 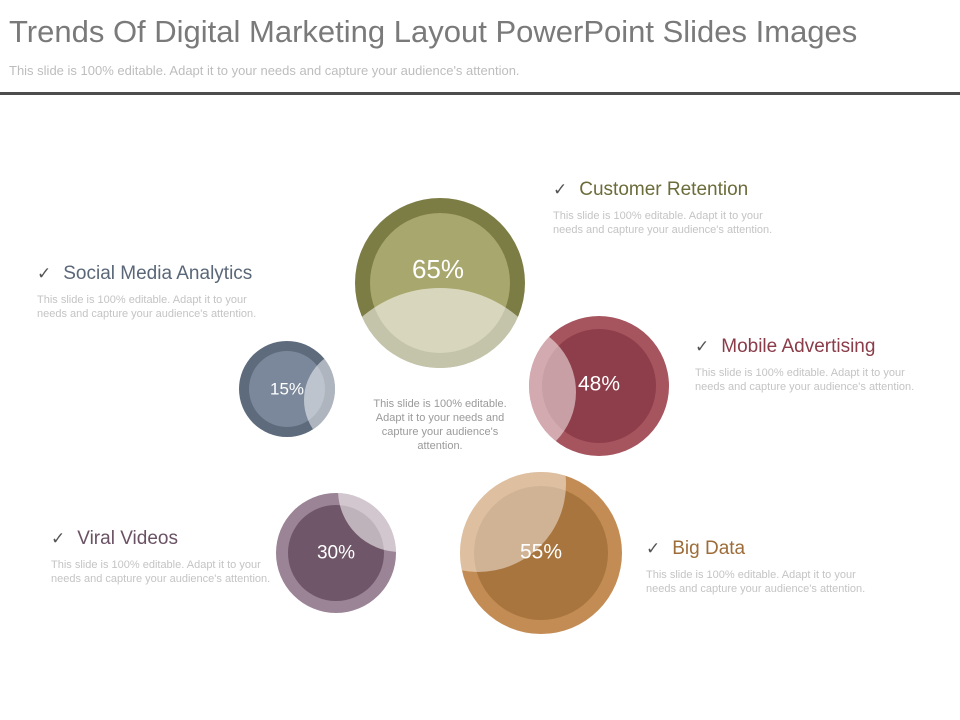 I want to click on percent-big-data: 55%, so click(x=541, y=552).